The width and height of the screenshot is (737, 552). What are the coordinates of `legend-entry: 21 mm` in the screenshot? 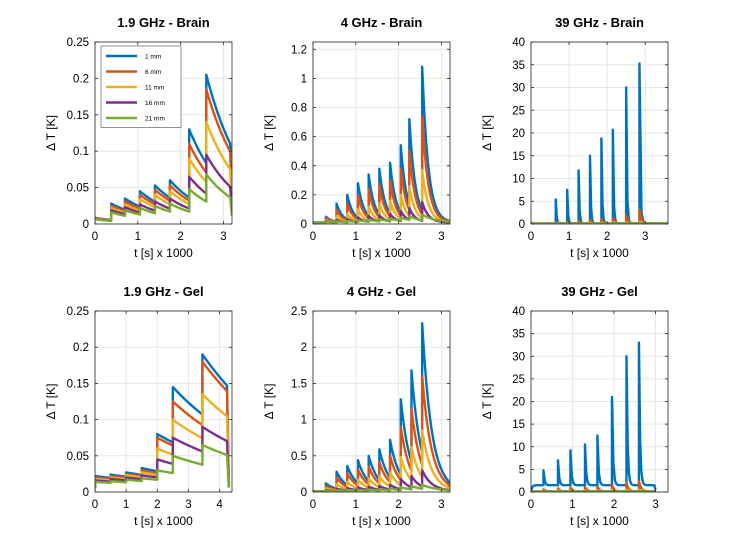 It's located at (155, 119).